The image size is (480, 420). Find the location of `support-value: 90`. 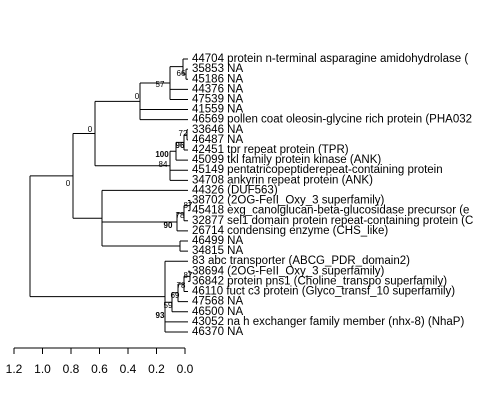

support-value: 90 is located at coordinates (168, 225).